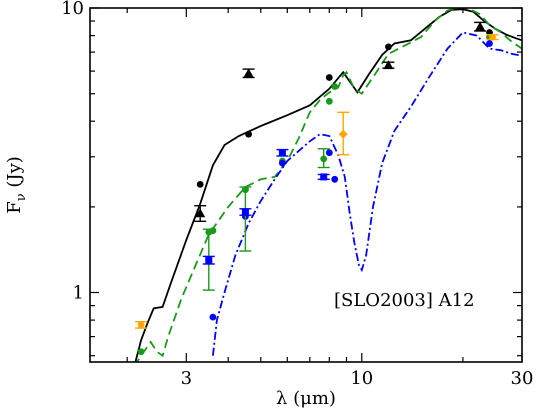  Describe the element at coordinates (361, 378) in the screenshot. I see `x-tick-label: 10` at that location.